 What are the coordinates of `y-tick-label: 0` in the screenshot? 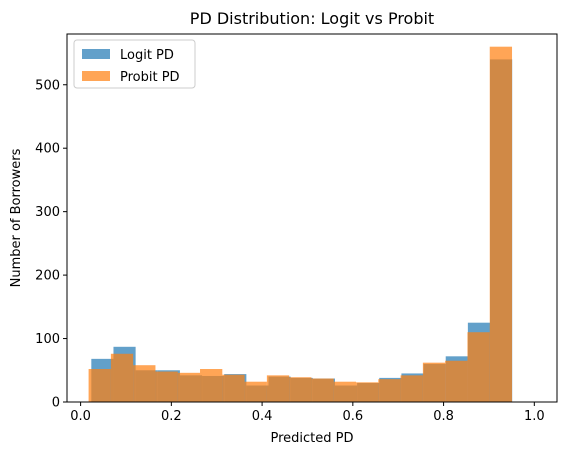 It's located at (56, 403).